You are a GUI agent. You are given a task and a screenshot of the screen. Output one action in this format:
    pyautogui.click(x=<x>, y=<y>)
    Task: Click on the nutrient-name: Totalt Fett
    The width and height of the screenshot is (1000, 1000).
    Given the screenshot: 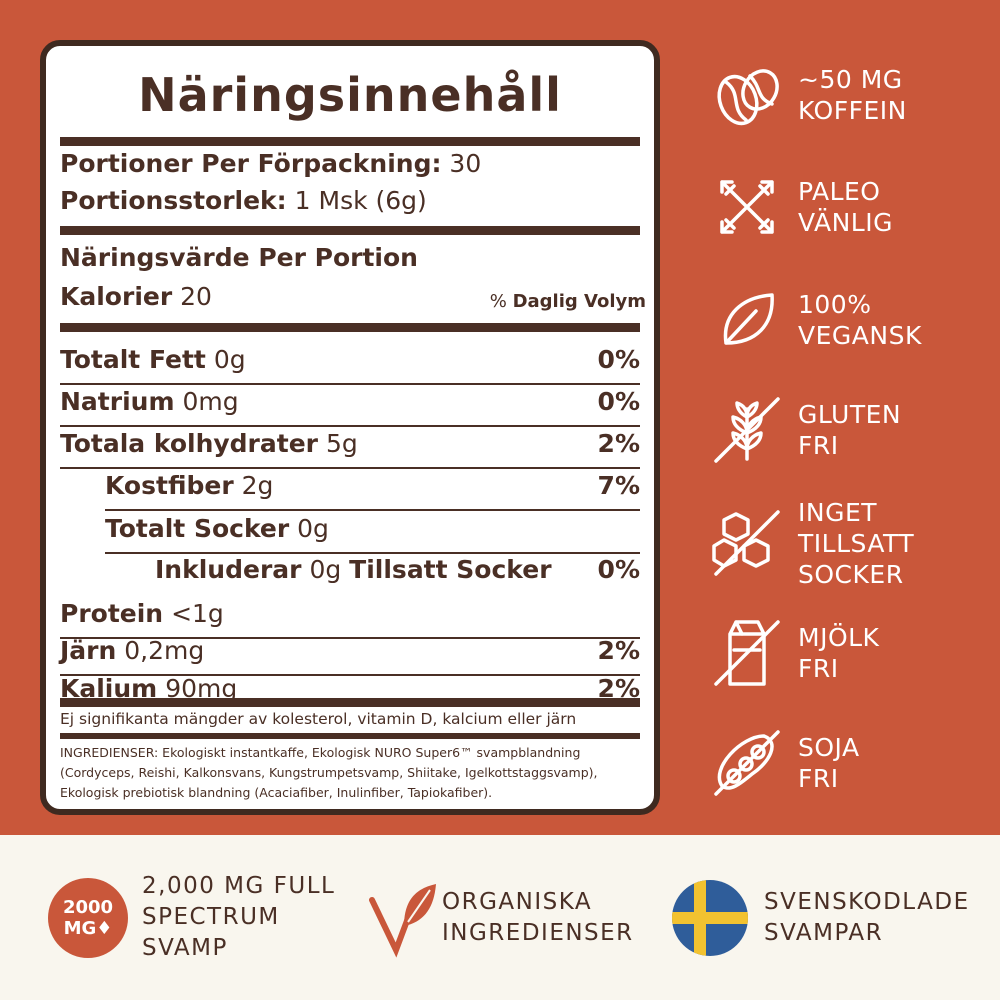 What is the action you would take?
    pyautogui.click(x=133, y=359)
    